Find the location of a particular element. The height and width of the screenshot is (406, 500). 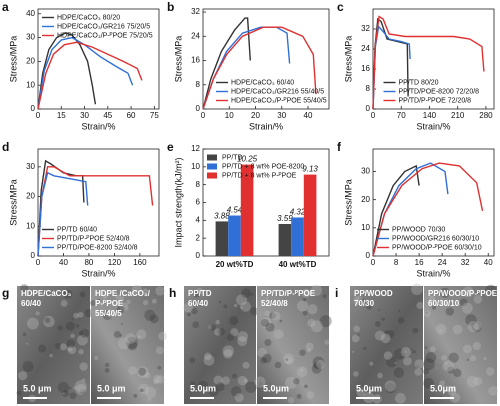

y-tick-label: 20 is located at coordinates (30, 196).